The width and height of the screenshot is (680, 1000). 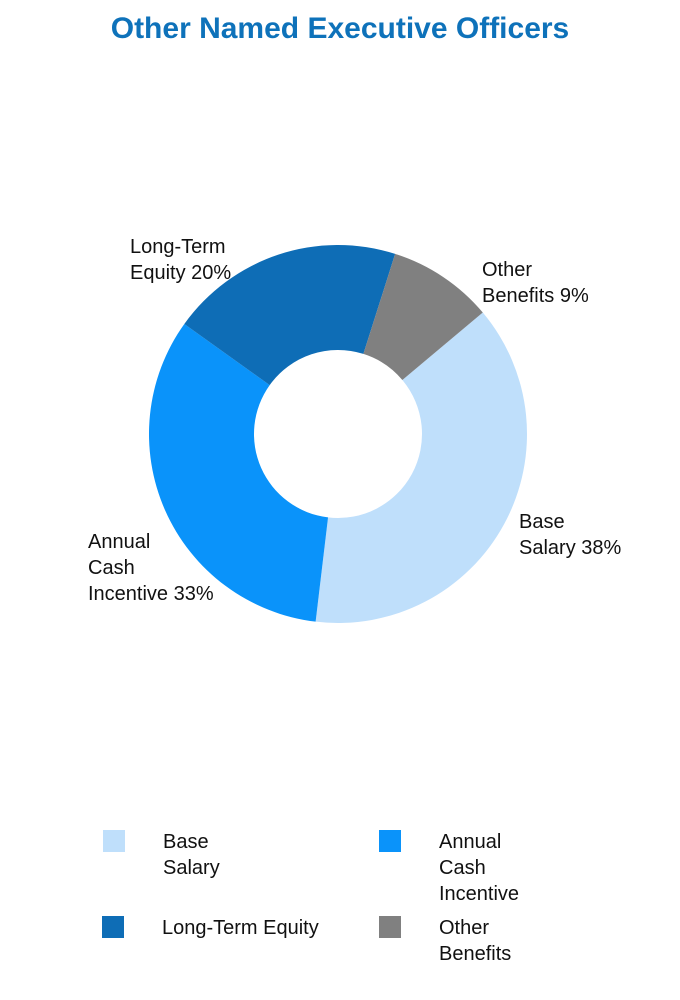 What do you see at coordinates (423, 317) in the screenshot?
I see `donut-segment-other-benefits` at bounding box center [423, 317].